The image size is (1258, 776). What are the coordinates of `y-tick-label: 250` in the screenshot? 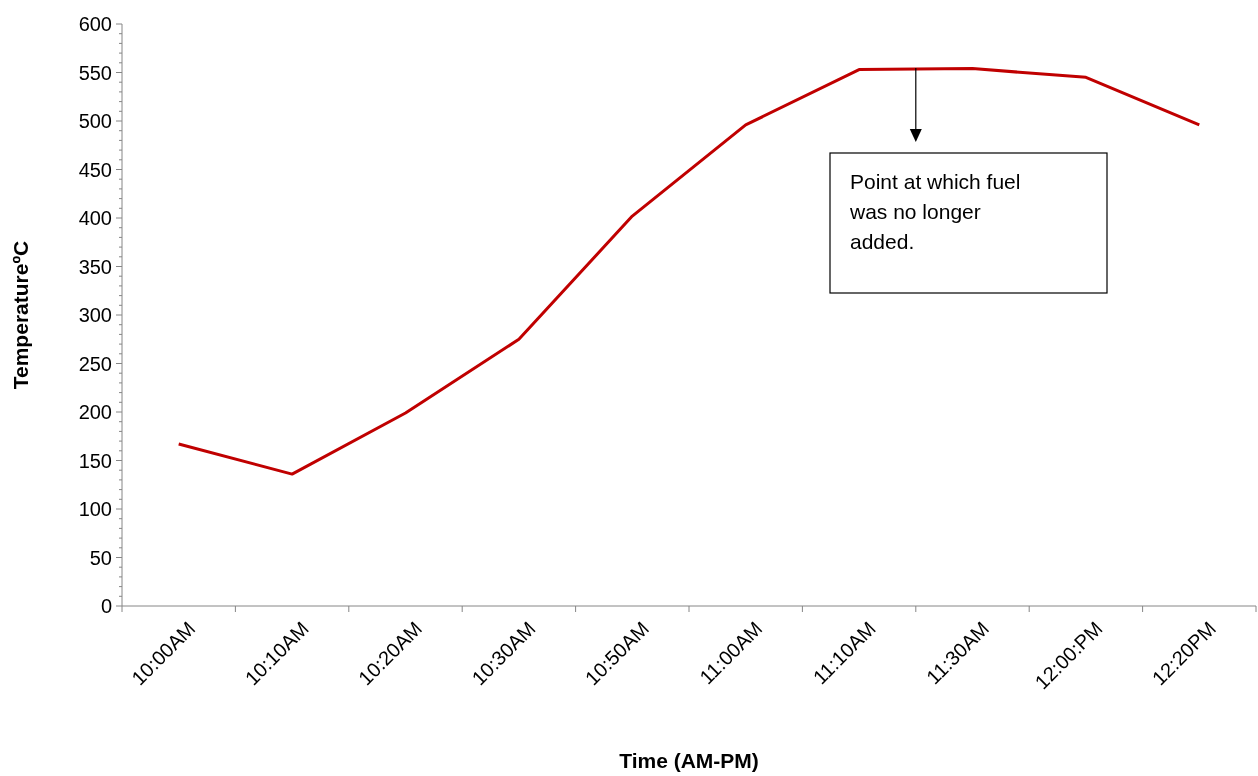 It's located at (95, 363).